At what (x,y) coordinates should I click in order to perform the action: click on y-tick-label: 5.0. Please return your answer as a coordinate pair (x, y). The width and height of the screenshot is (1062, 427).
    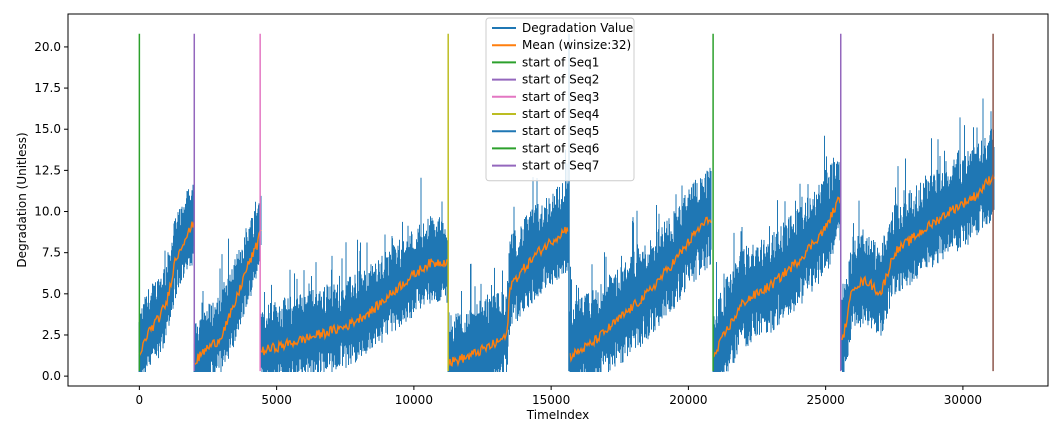
    Looking at the image, I should click on (51, 294).